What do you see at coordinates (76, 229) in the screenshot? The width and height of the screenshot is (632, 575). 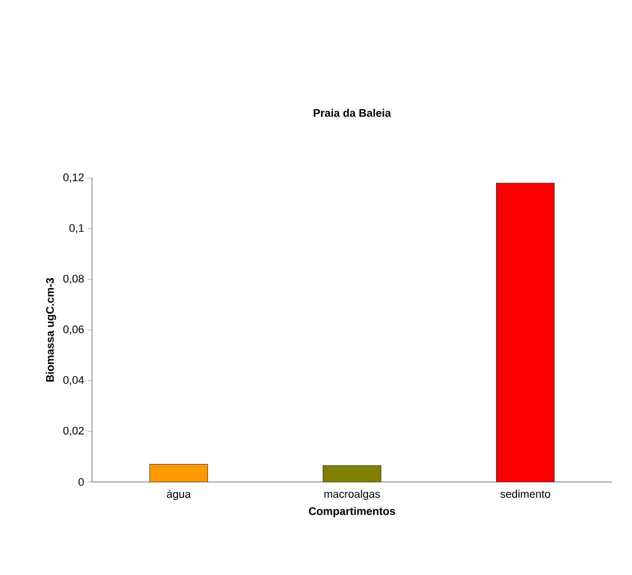 I see `y-tick-label: 0,1` at bounding box center [76, 229].